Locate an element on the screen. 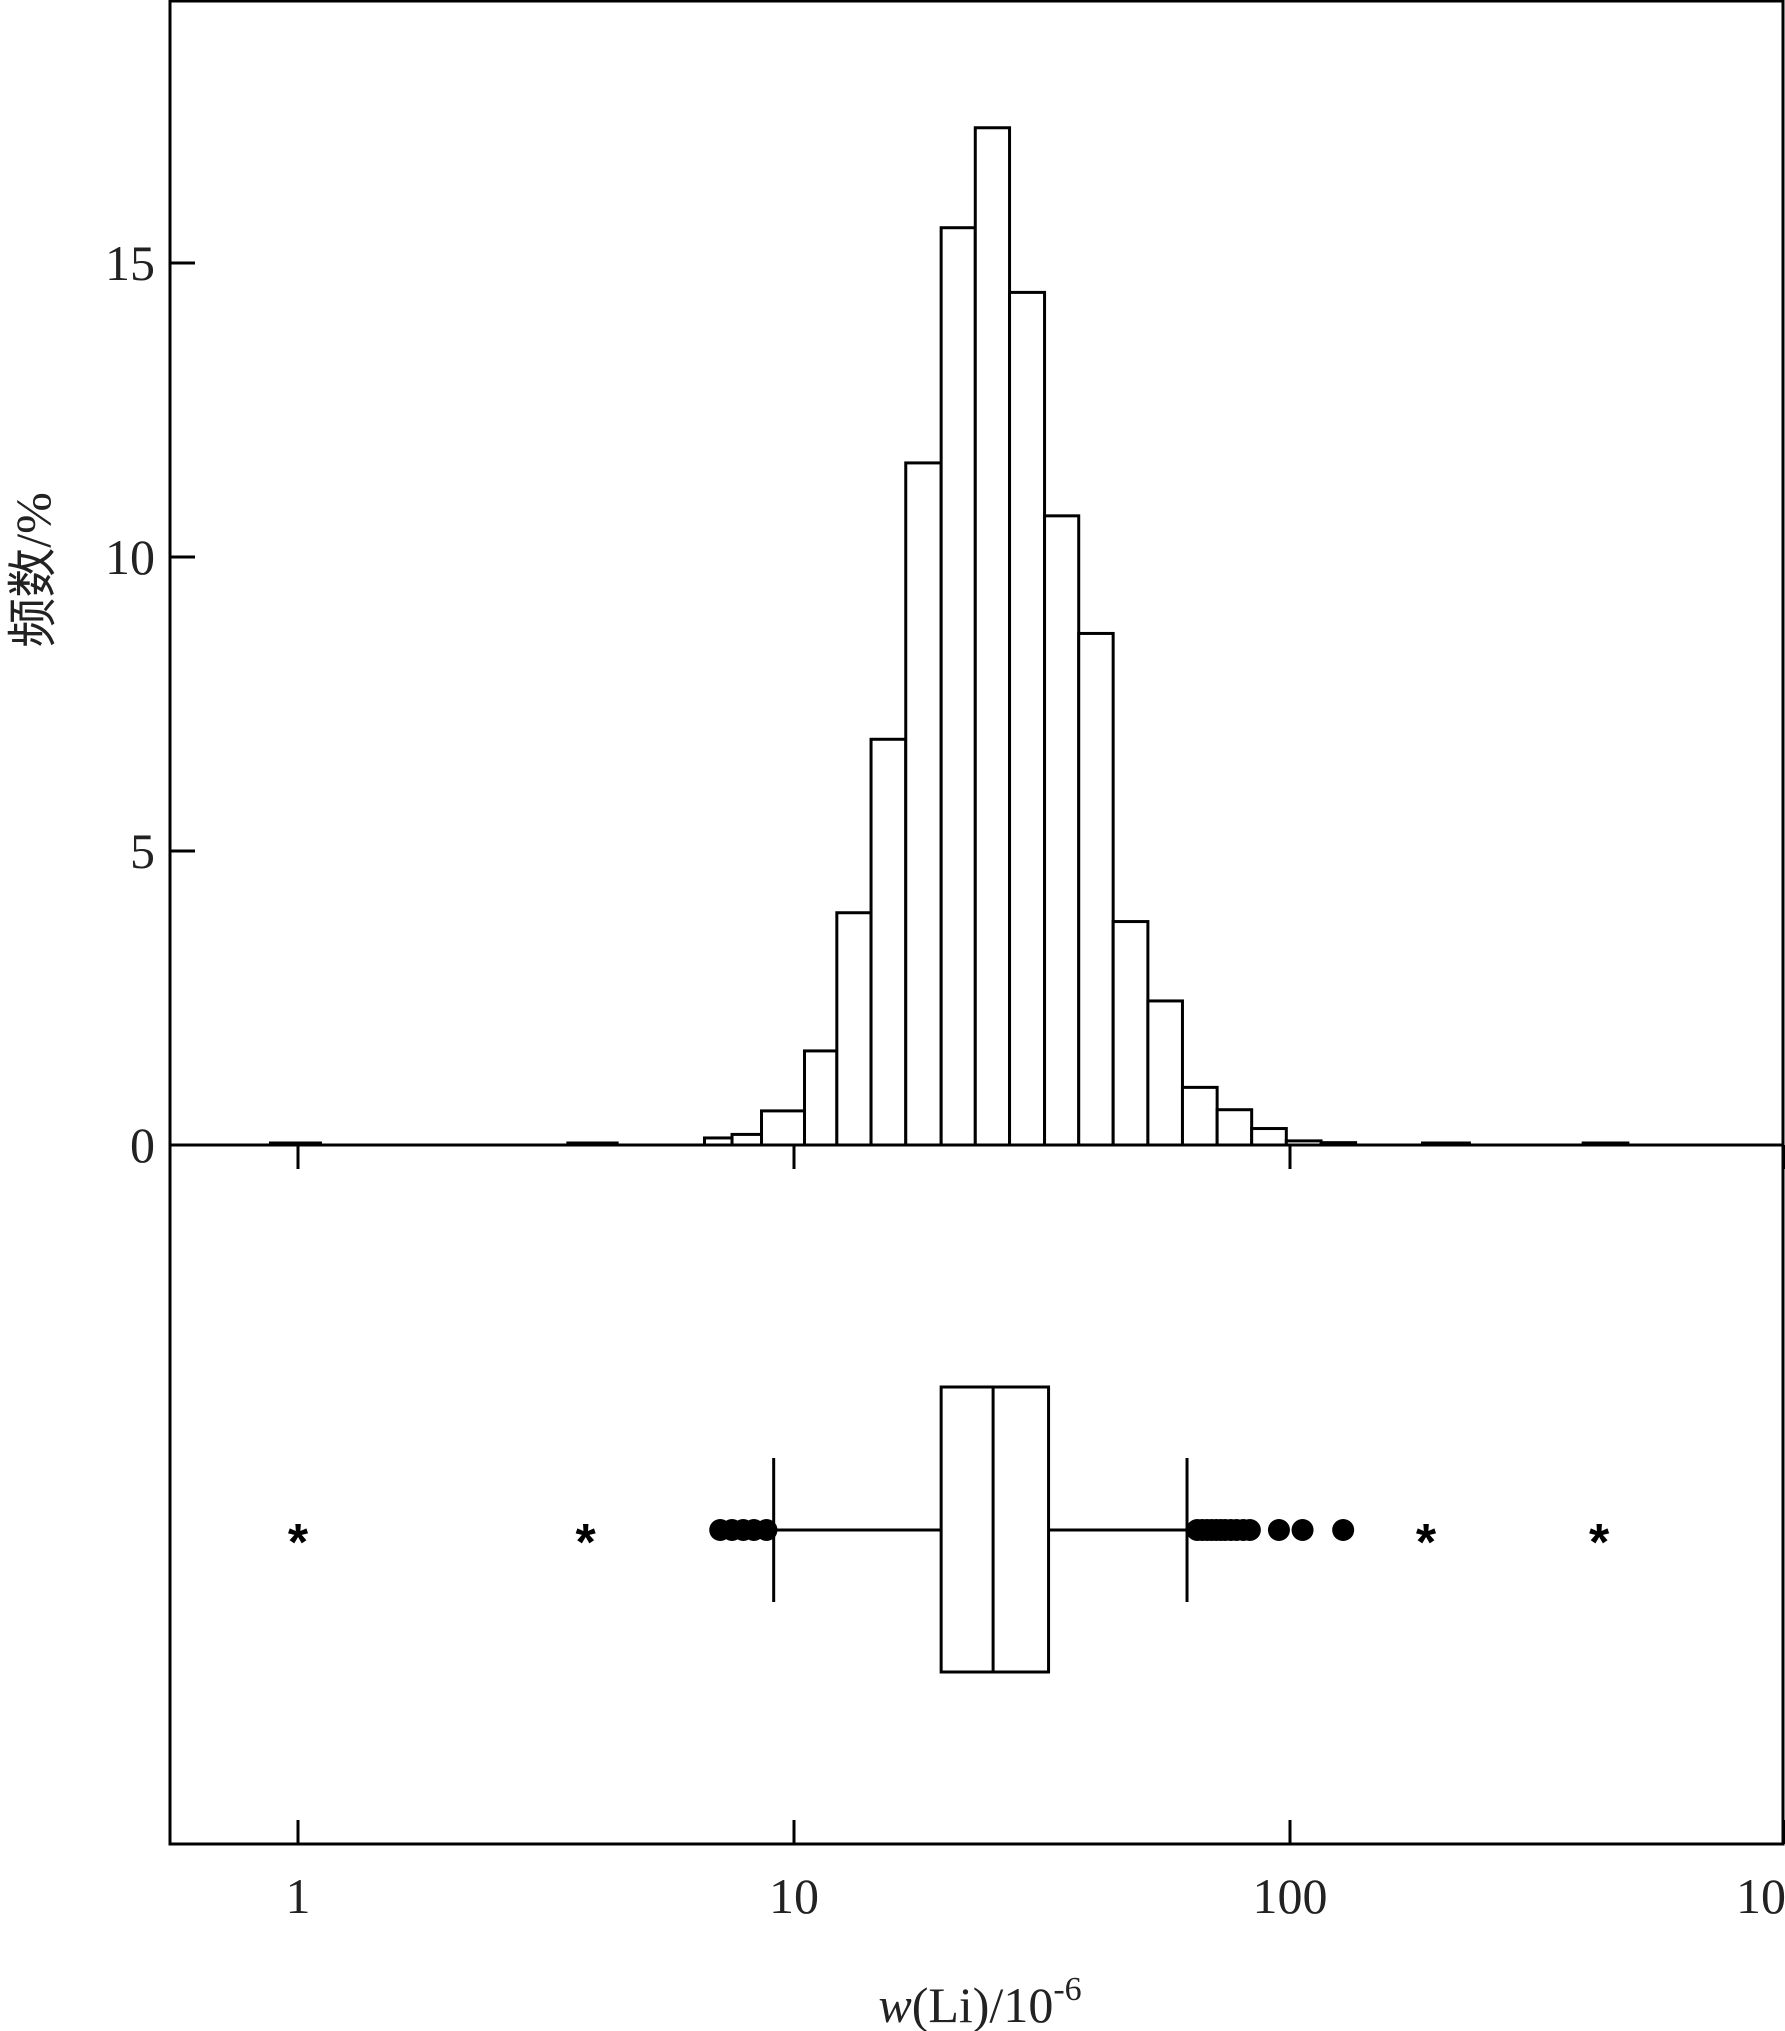  boxplot: * * * * is located at coordinates (949, 1529).